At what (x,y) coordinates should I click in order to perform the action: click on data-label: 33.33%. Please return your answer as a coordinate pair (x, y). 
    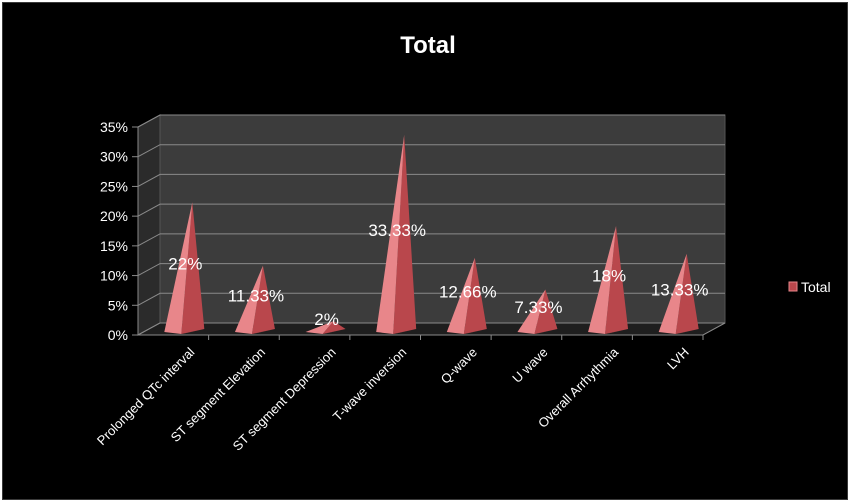
    Looking at the image, I should click on (397, 230).